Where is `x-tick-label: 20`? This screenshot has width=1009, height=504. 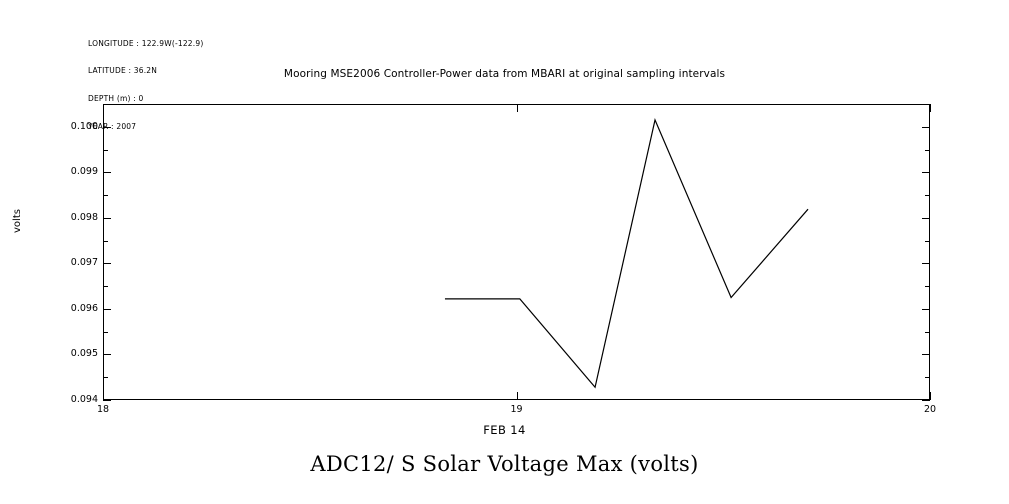
x-tick-label: 20 is located at coordinates (930, 409).